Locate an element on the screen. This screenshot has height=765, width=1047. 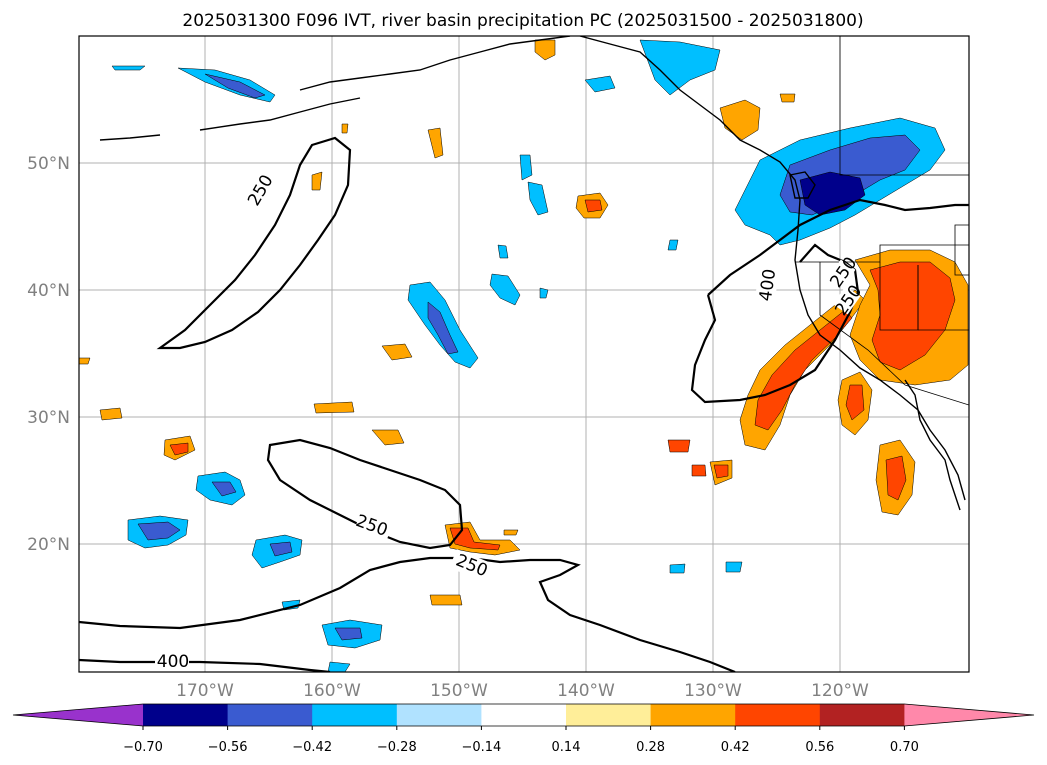
colorbar-tick-label: −0.14 is located at coordinates (481, 747).